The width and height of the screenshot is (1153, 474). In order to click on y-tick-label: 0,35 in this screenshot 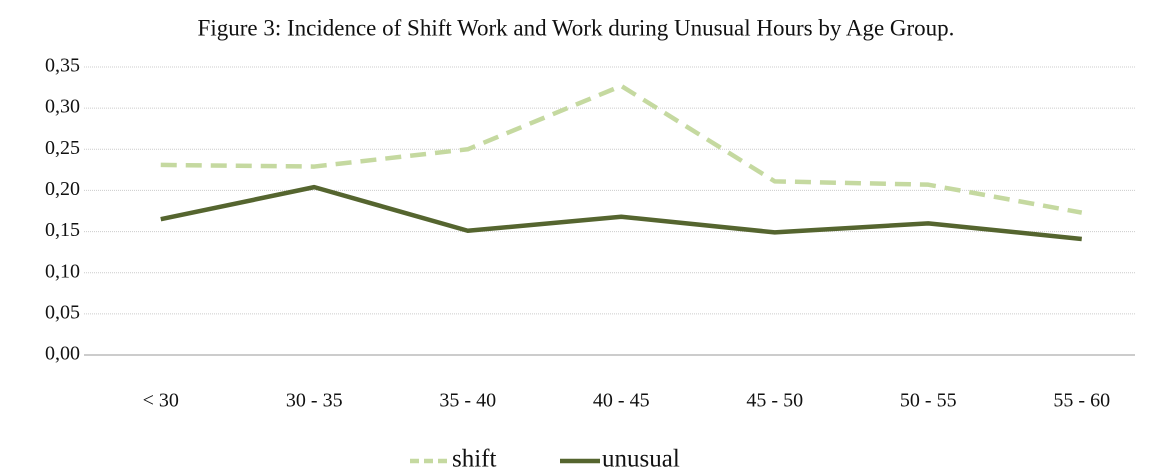, I will do `click(62, 66)`.